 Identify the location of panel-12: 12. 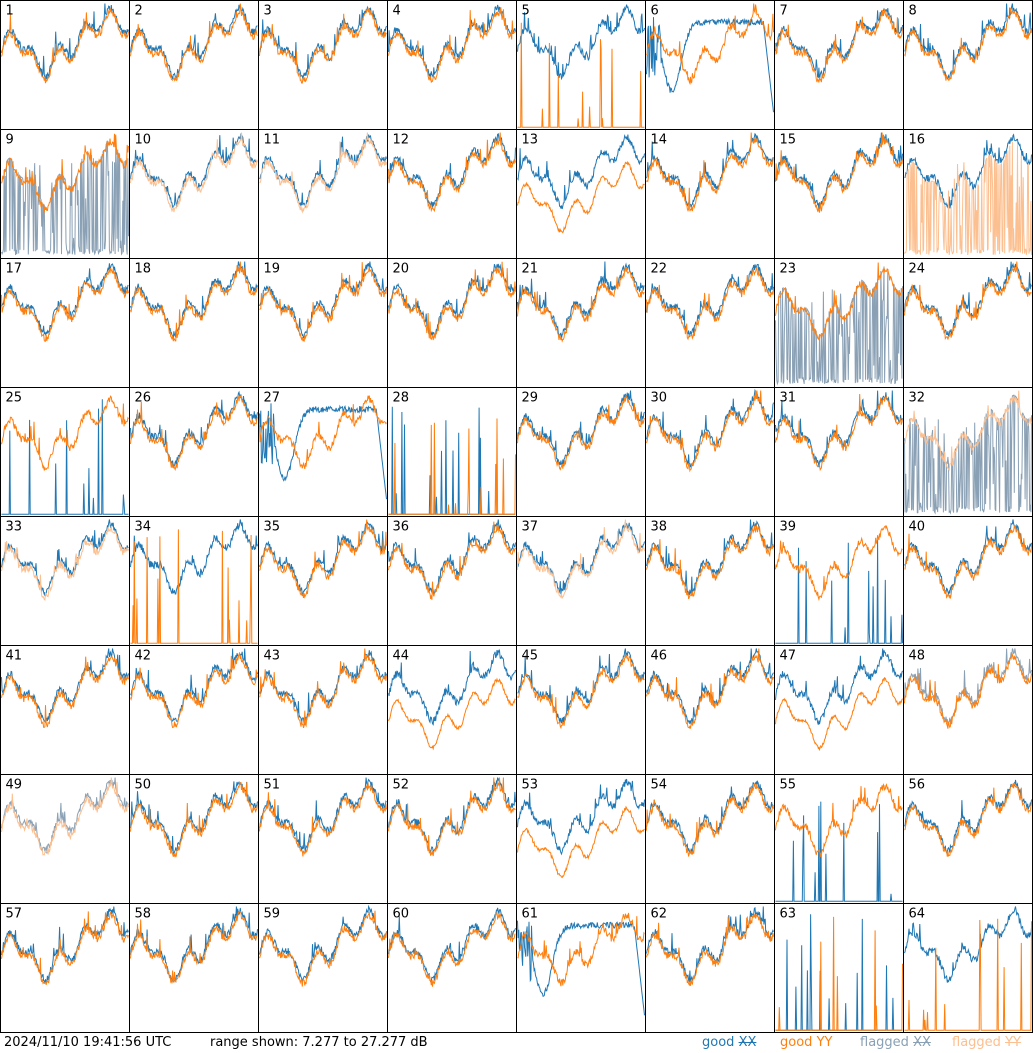
(452, 194).